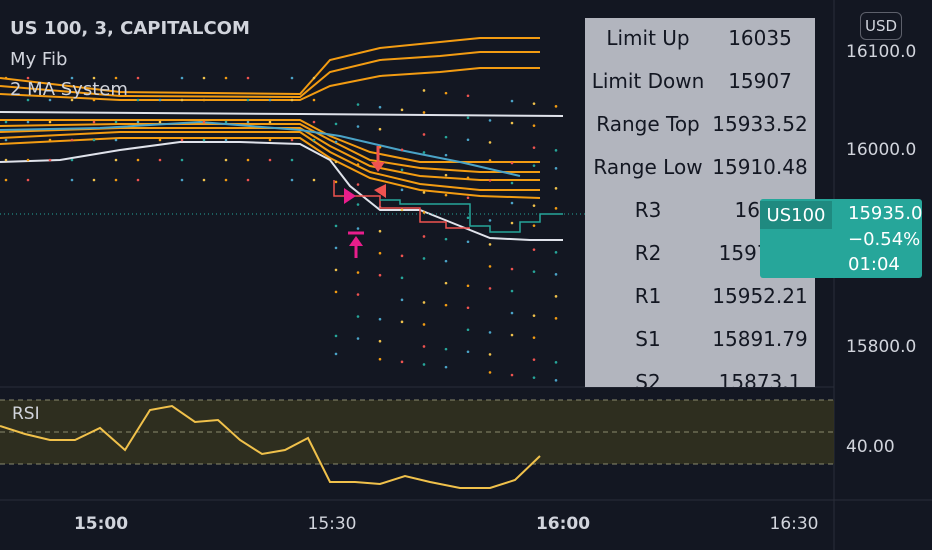  What do you see at coordinates (885, 213) in the screenshot?
I see `price-label-price: 15935.0` at bounding box center [885, 213].